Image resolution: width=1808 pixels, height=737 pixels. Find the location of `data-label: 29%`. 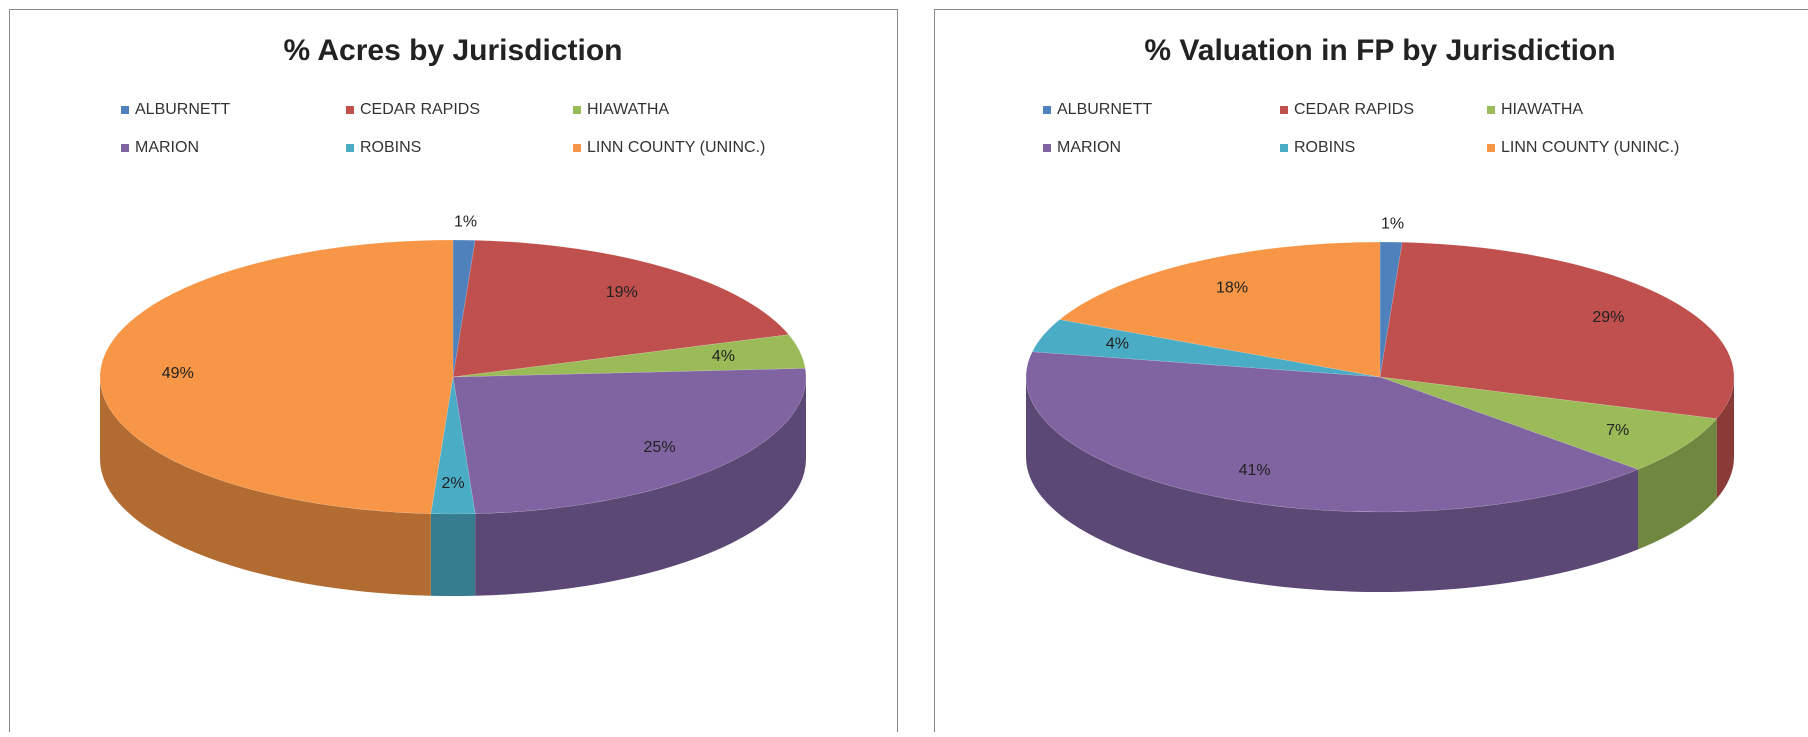

data-label: 29% is located at coordinates (1608, 317).